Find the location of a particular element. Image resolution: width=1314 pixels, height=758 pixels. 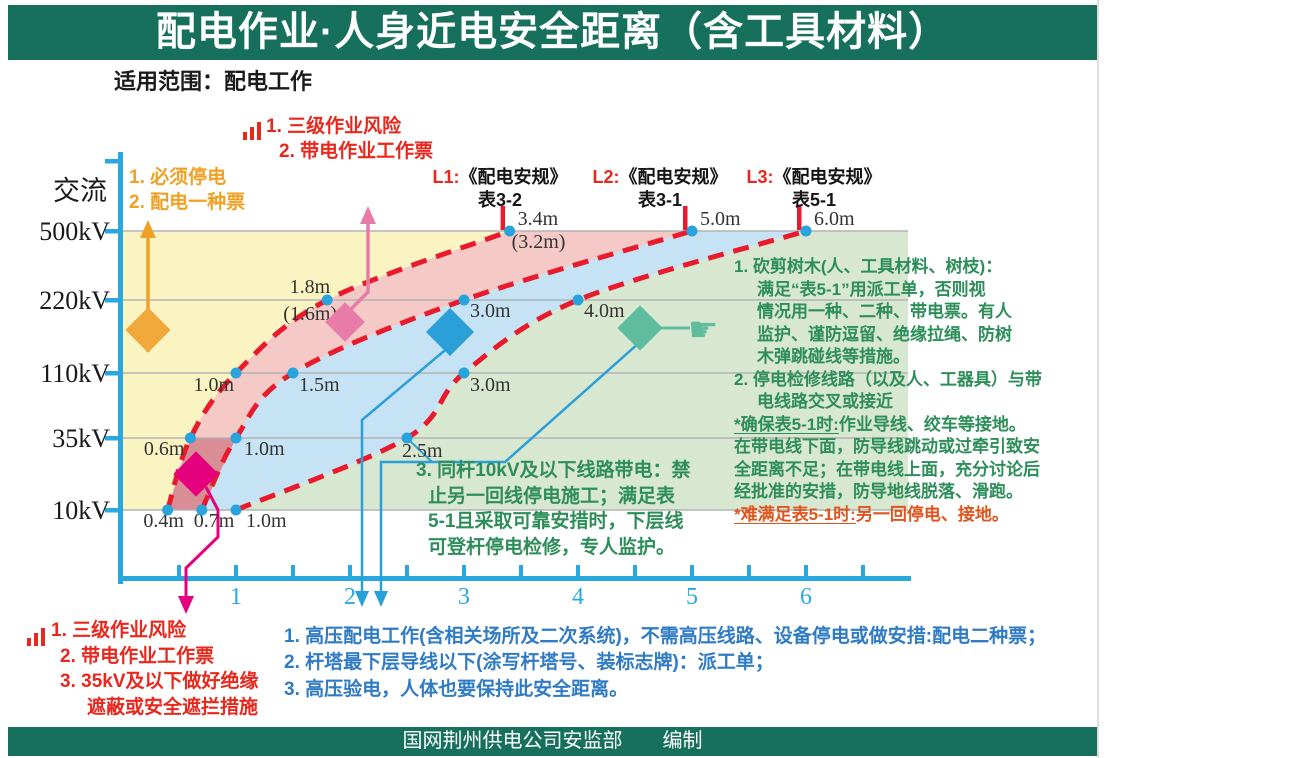

y-axis is located at coordinates (120, 368).